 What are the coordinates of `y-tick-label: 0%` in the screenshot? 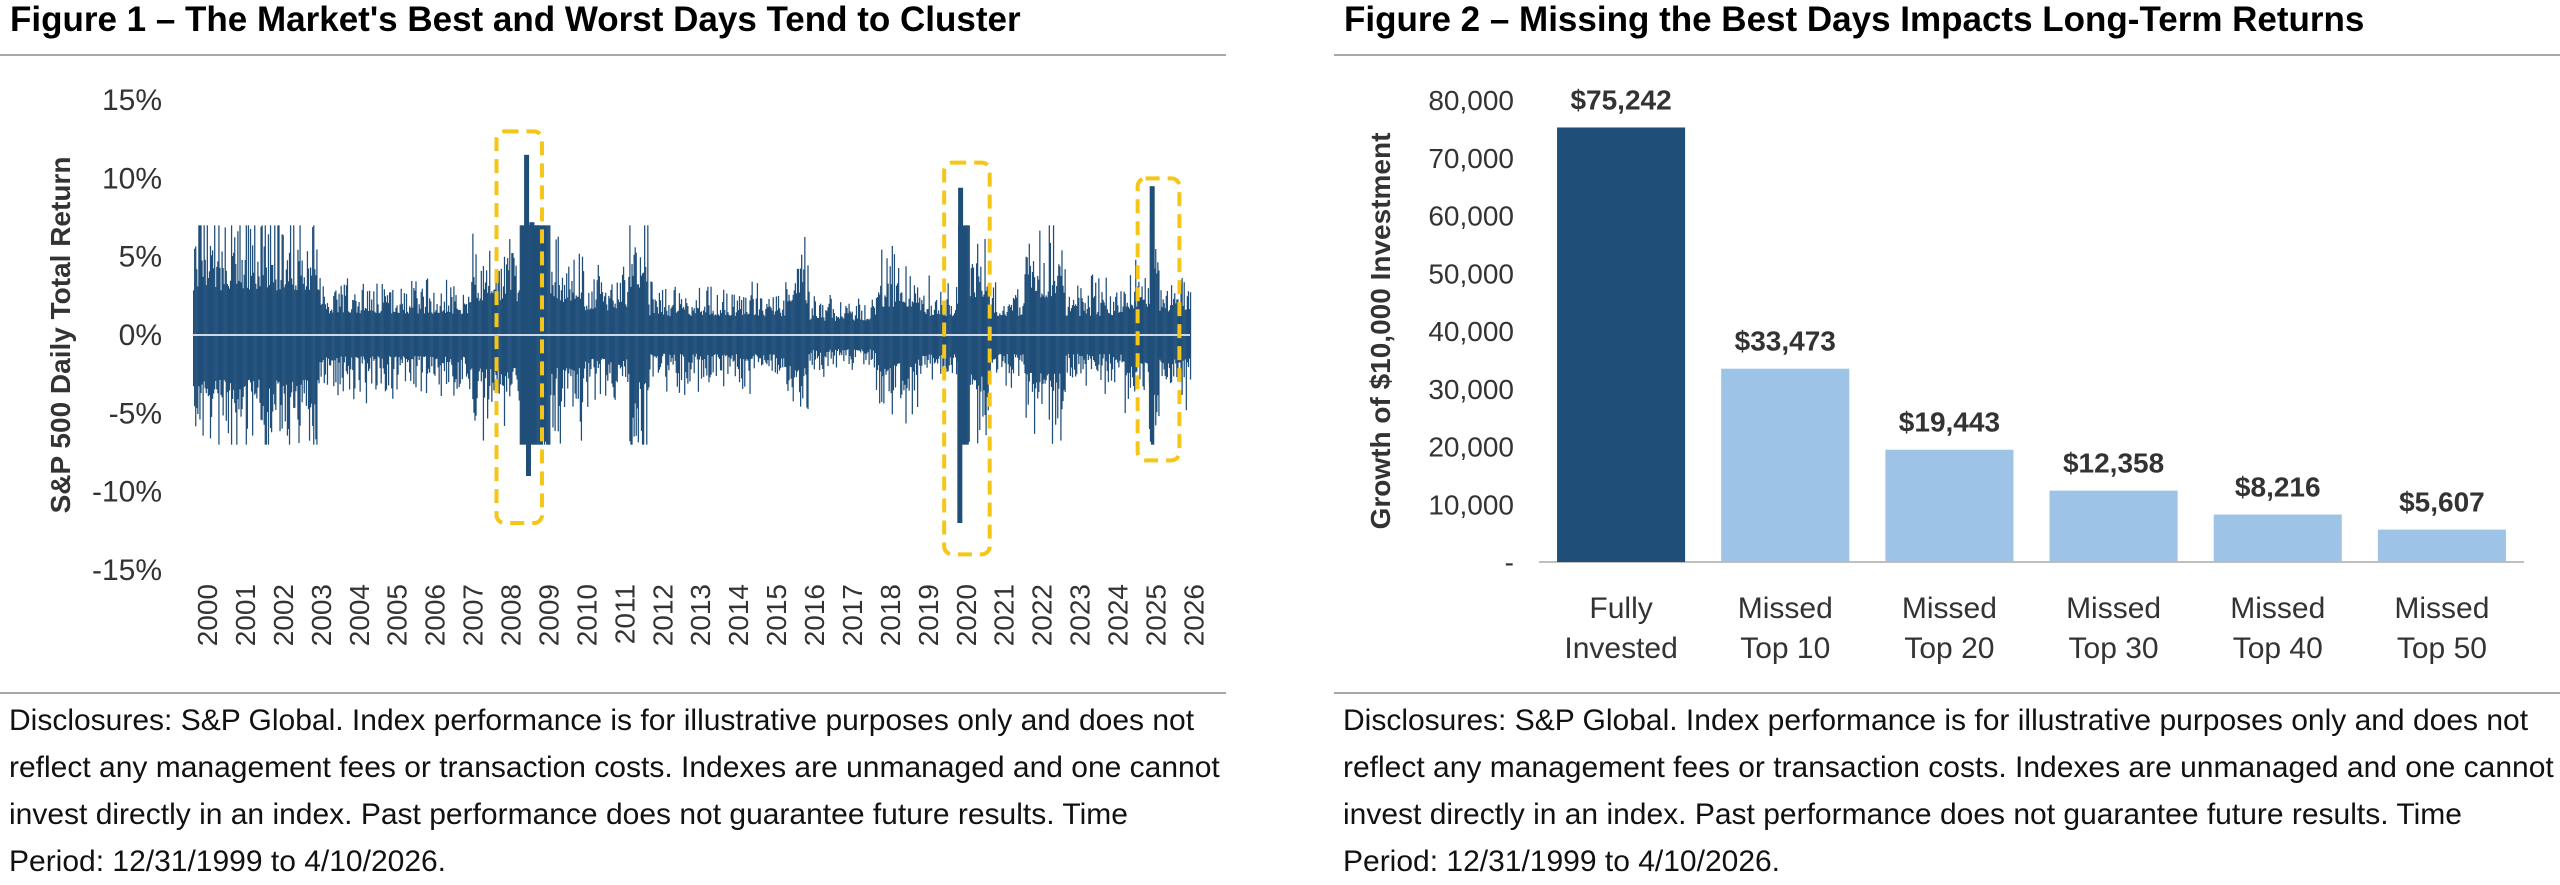 It's located at (140, 335).